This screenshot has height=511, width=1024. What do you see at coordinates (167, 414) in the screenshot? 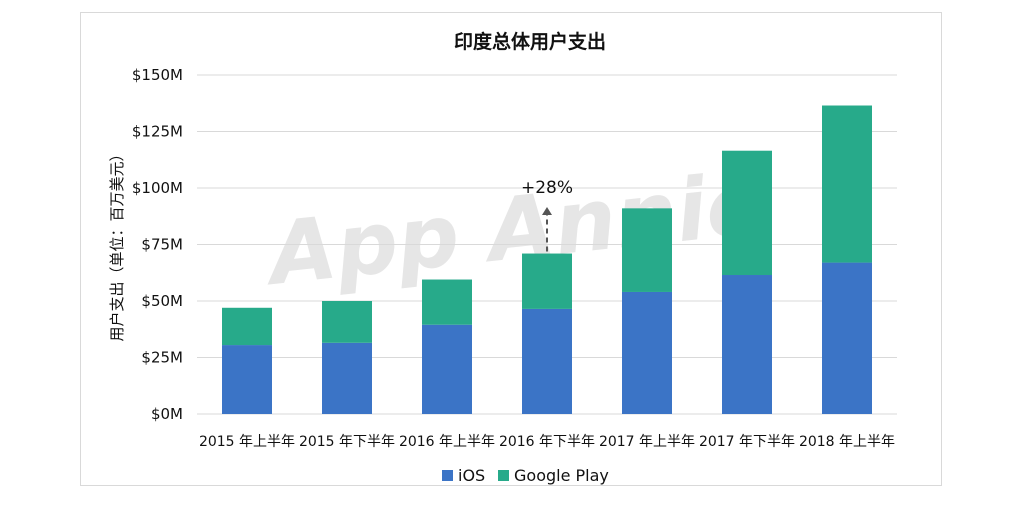
I see `y-tick-label: $0M` at bounding box center [167, 414].